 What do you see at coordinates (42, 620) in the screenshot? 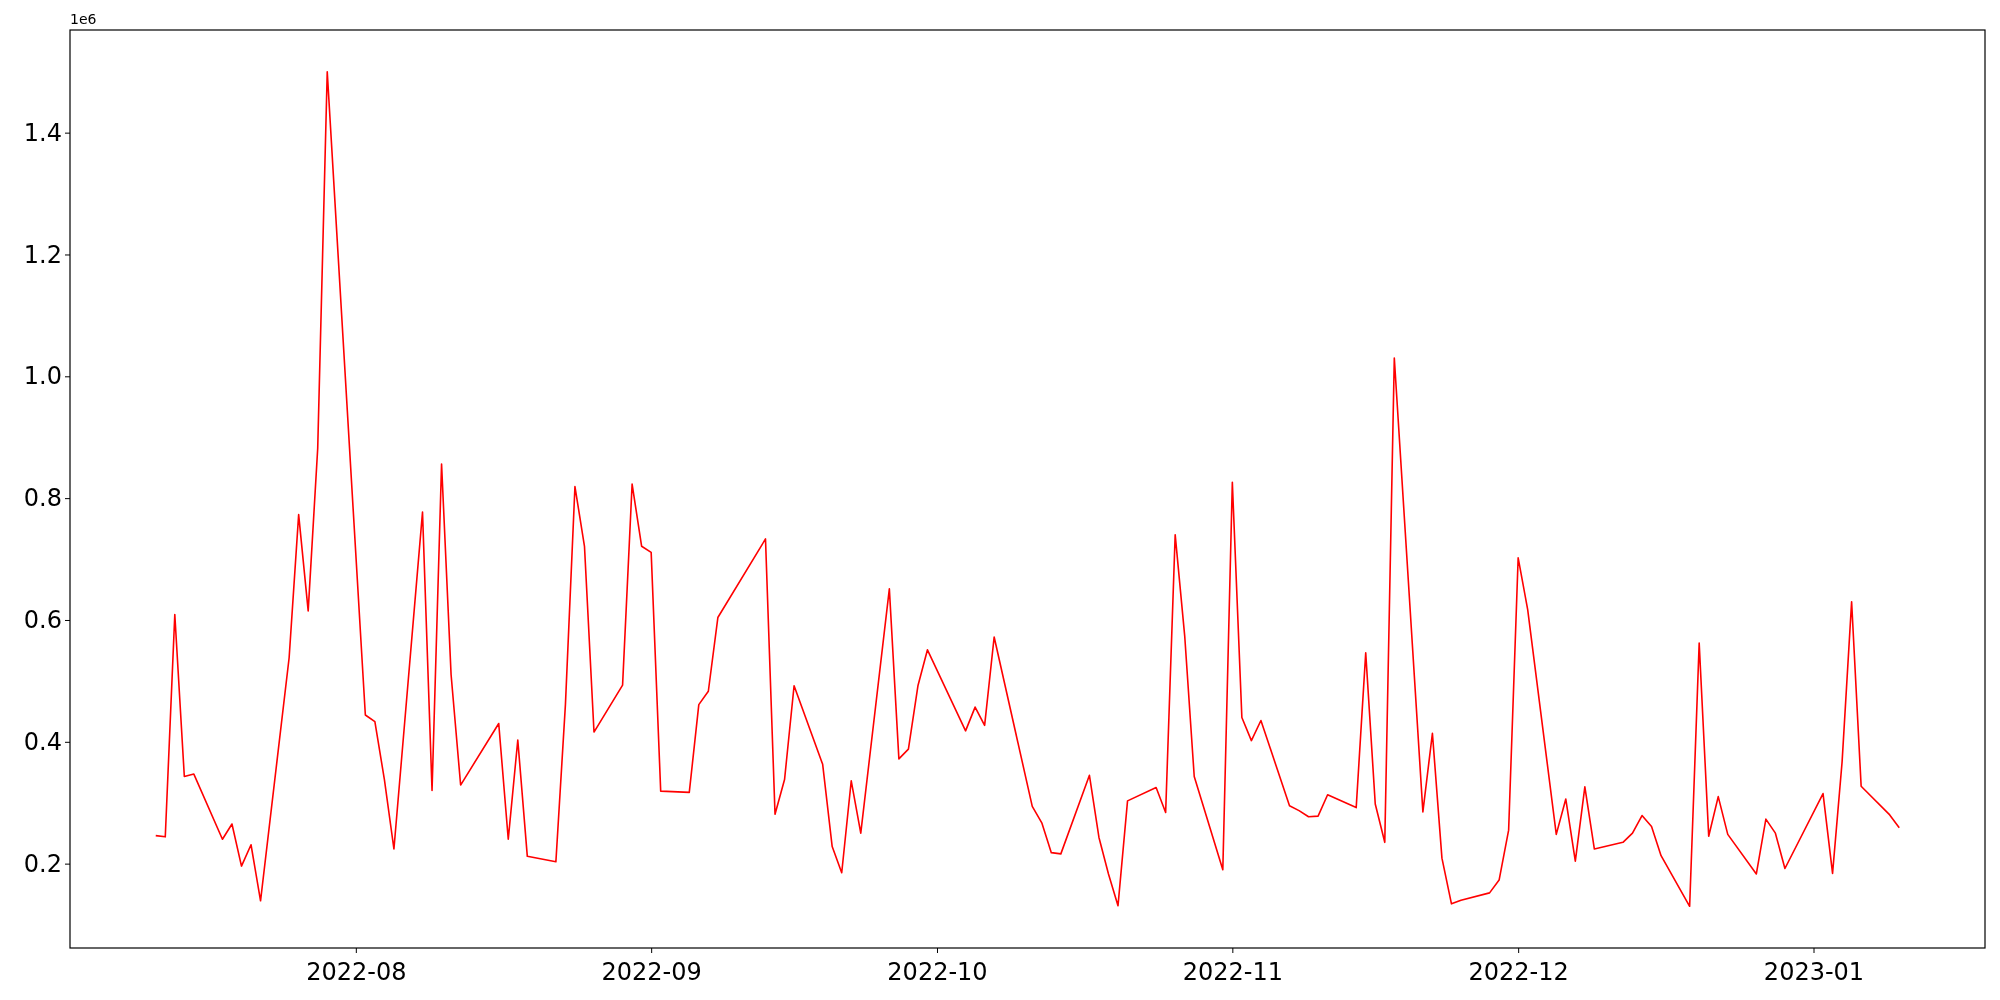
I see `y-tick-label: 0.6` at bounding box center [42, 620].